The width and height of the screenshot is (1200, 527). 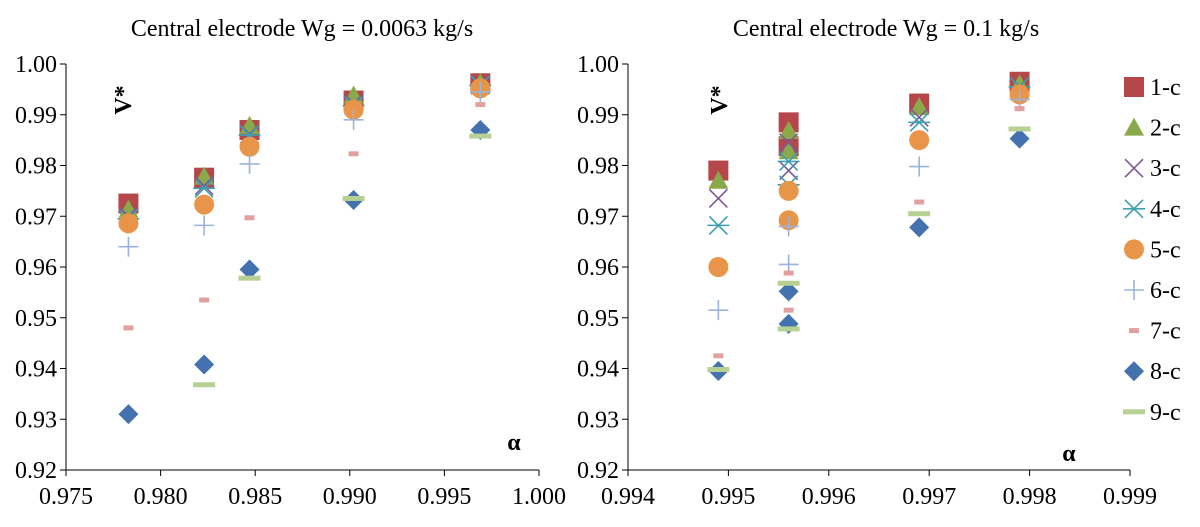 I want to click on chart-2-series-9-c, so click(x=869, y=249).